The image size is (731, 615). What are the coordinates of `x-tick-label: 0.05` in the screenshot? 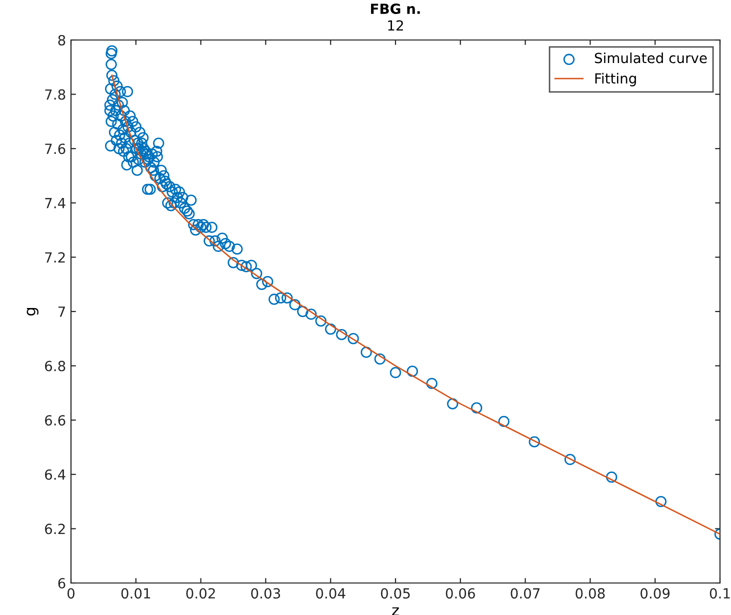 It's located at (395, 593).